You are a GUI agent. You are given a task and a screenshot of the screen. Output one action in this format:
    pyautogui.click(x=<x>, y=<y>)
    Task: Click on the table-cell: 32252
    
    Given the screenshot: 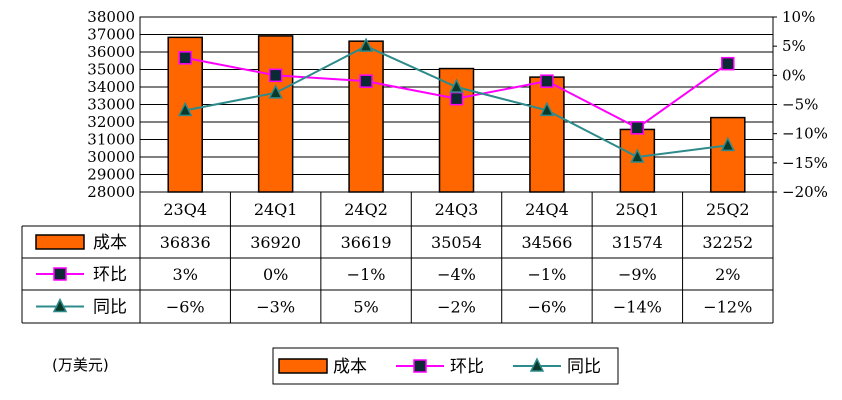 What is the action you would take?
    pyautogui.click(x=727, y=242)
    